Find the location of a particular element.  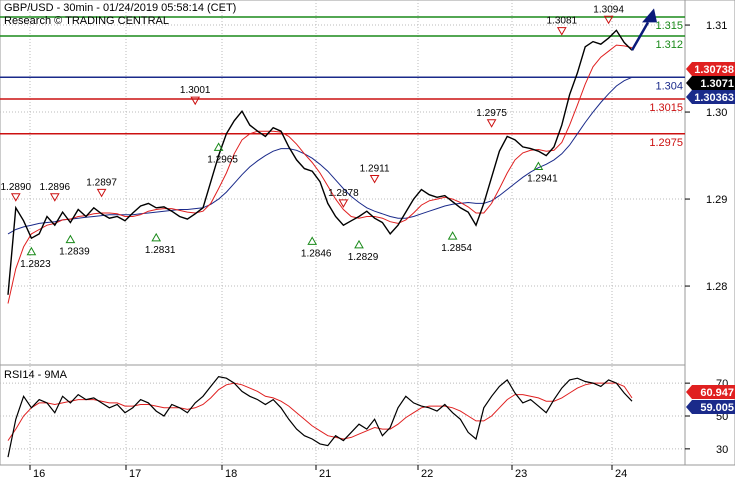

low-label: 1.2941 is located at coordinates (542, 179).